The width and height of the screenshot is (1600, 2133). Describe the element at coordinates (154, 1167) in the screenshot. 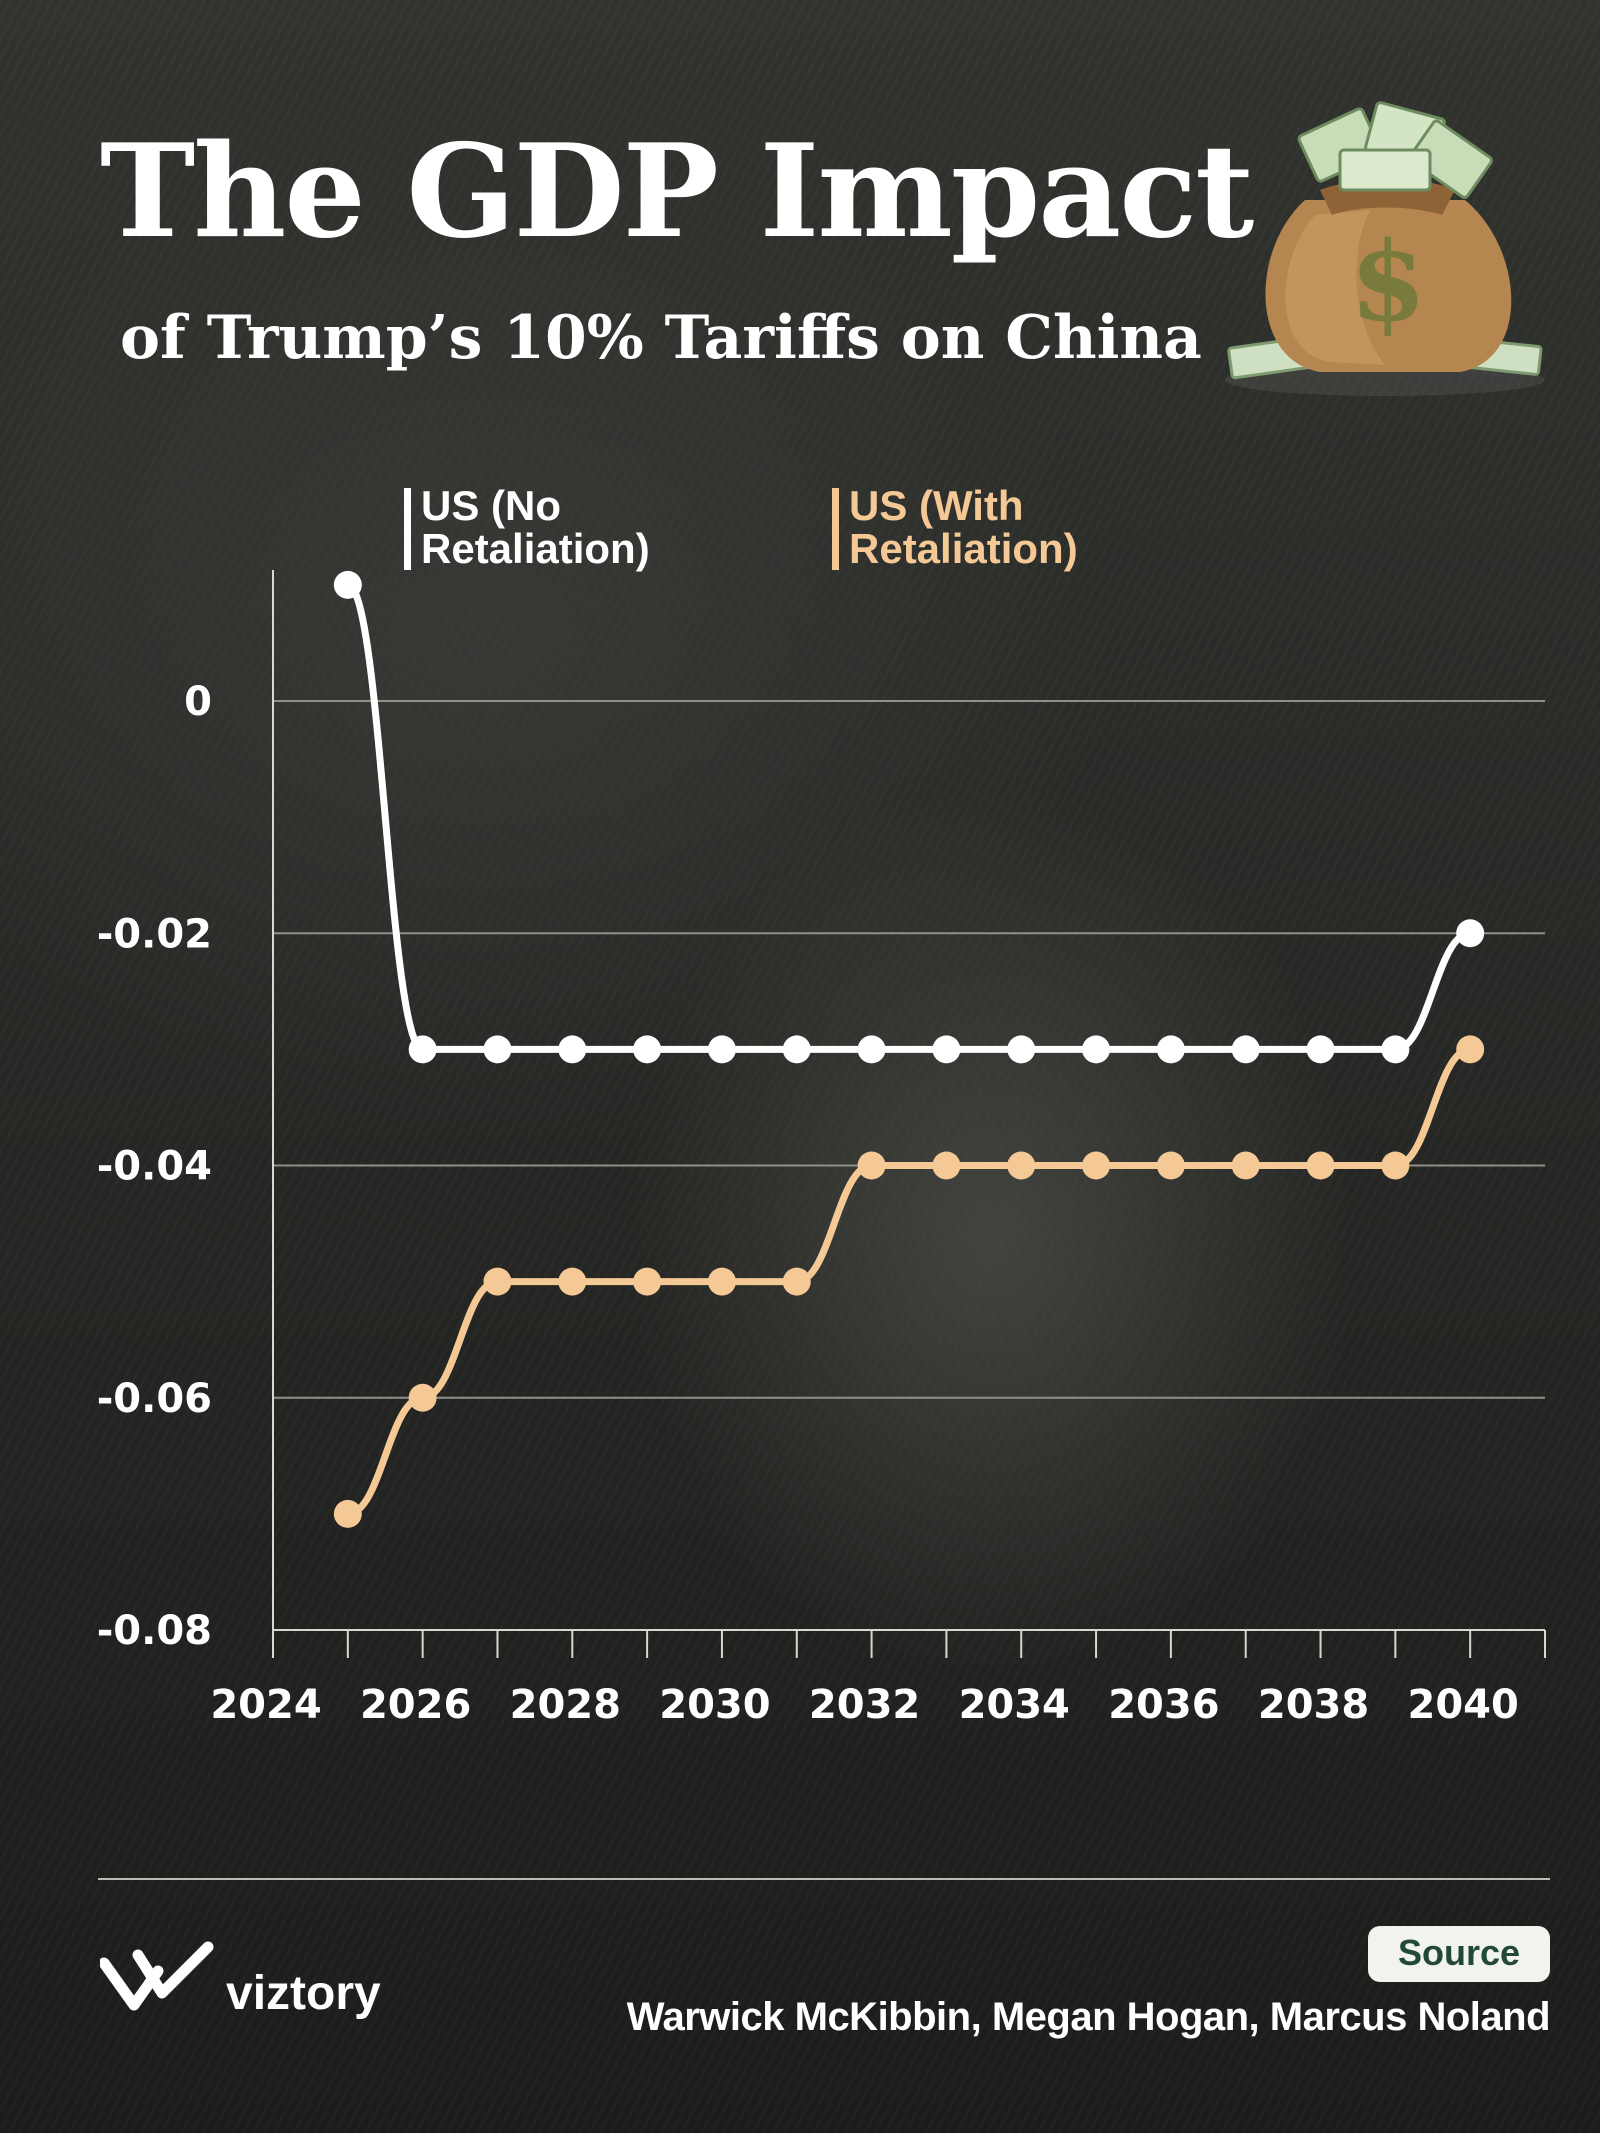

I see `y-tick-label: -0.04` at that location.